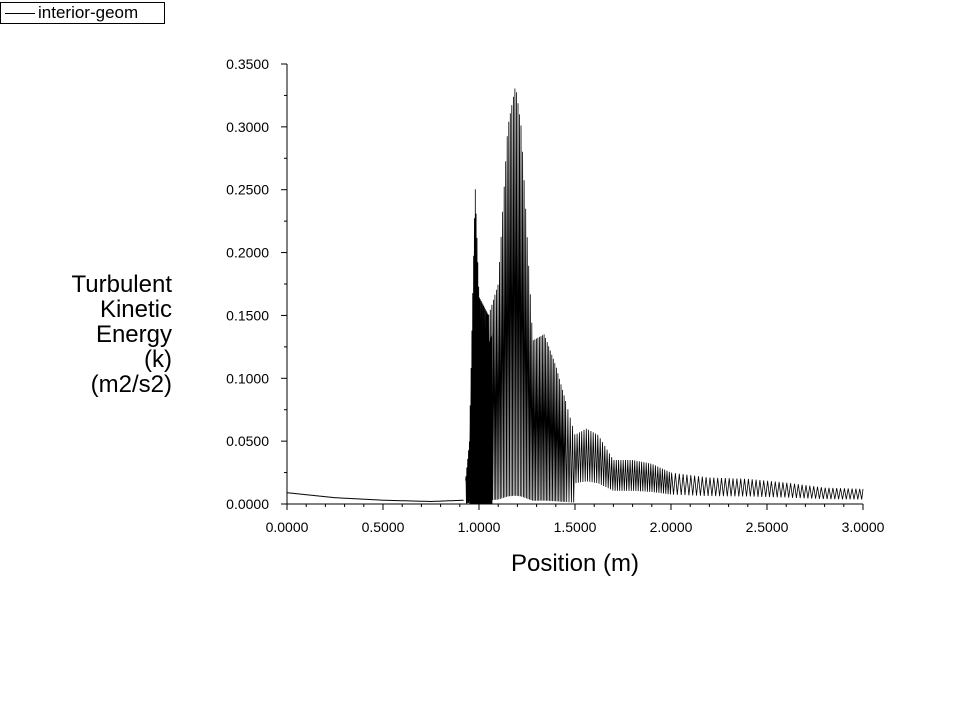 This screenshot has width=960, height=720. Describe the element at coordinates (479, 527) in the screenshot. I see `x-tick-label: 1.0000` at that location.